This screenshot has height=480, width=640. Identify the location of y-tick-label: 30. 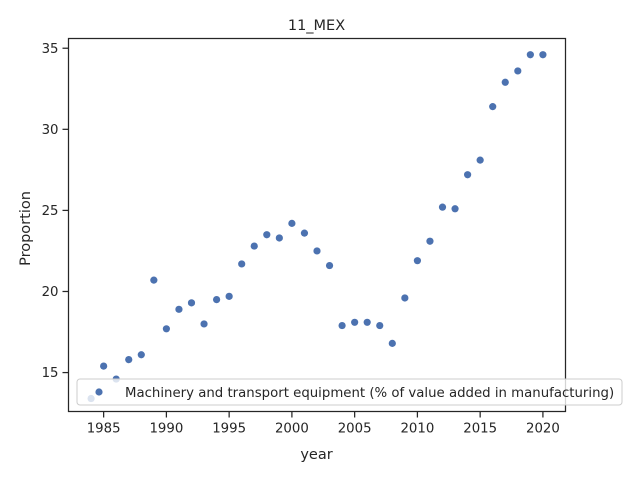
(50, 130).